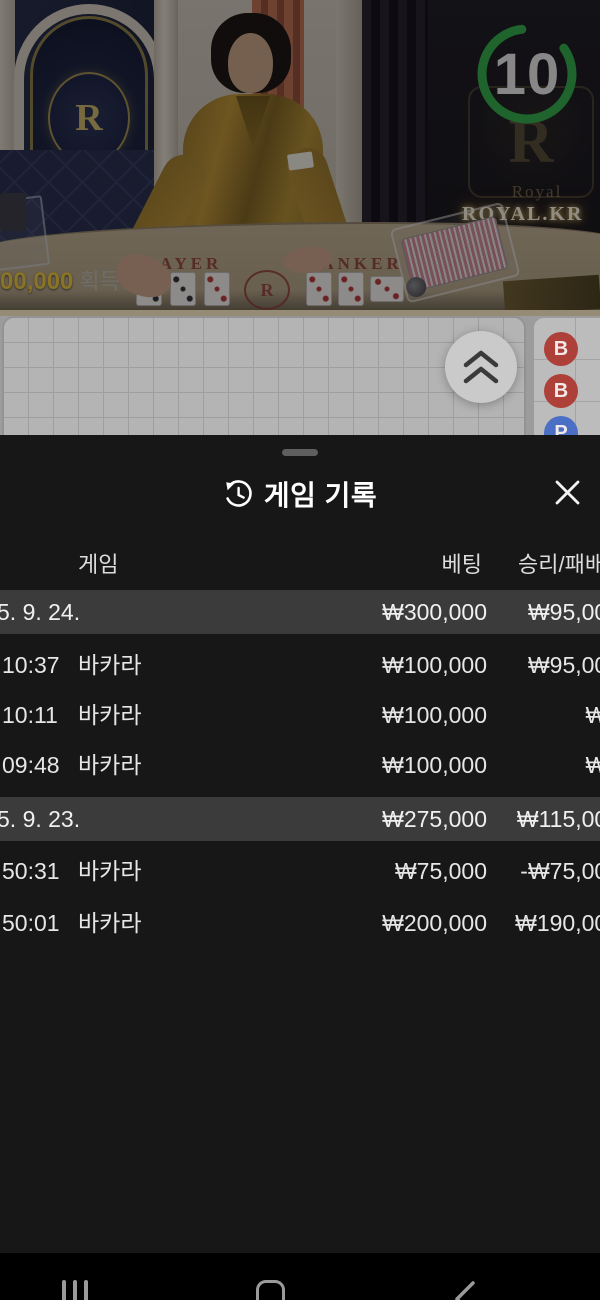 Image resolution: width=600 pixels, height=1300 pixels. What do you see at coordinates (40, 612) in the screenshot?
I see `group-date: 5. 9. 24.` at bounding box center [40, 612].